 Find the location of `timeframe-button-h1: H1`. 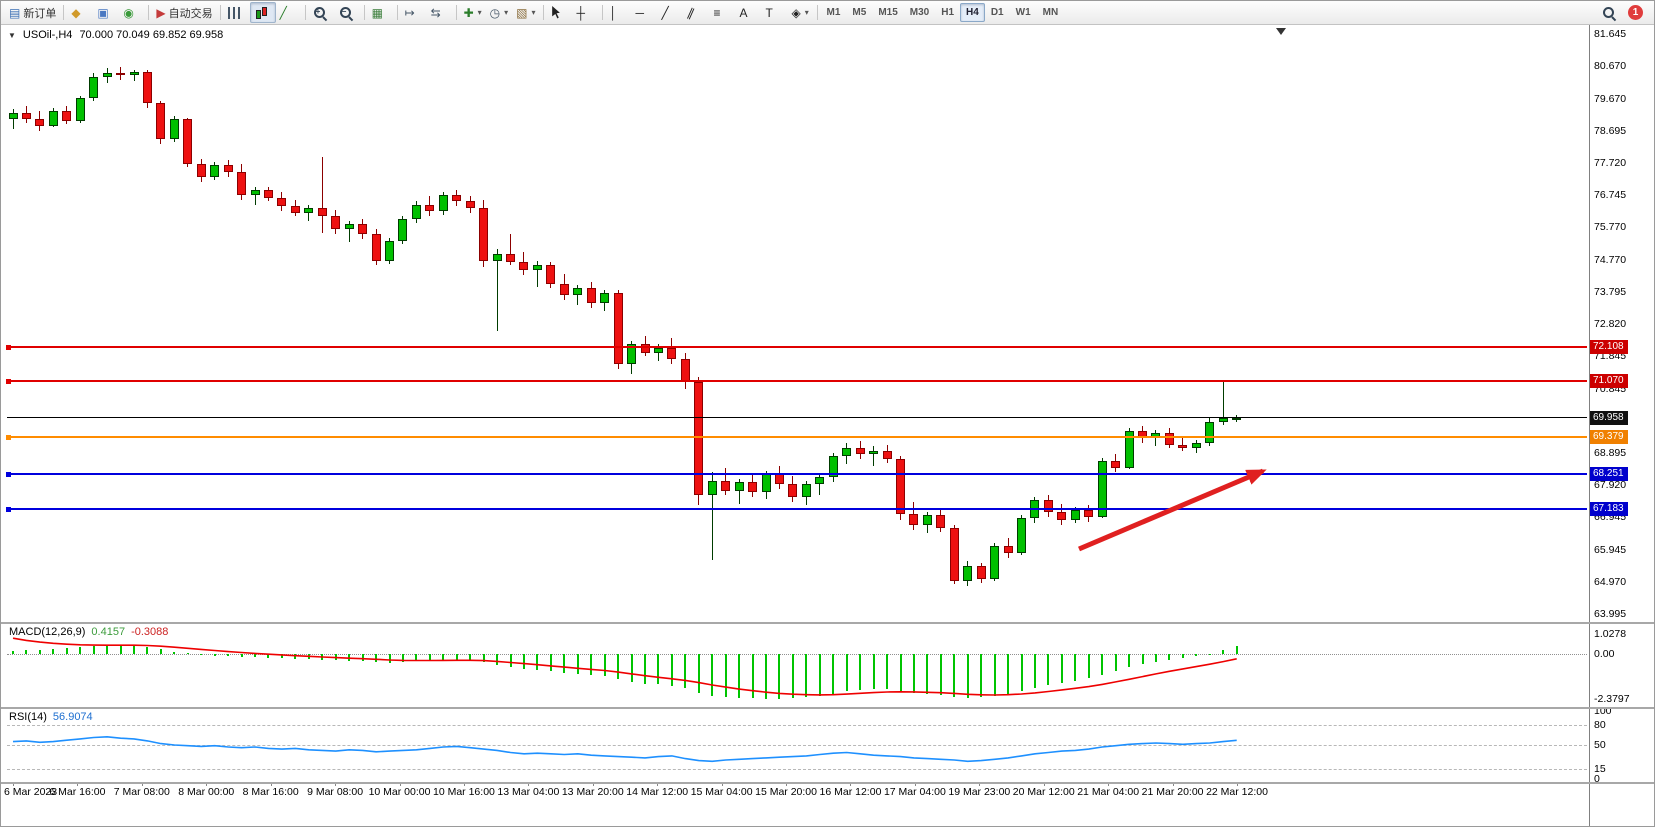

timeframe-button-h1: H1 is located at coordinates (948, 12).